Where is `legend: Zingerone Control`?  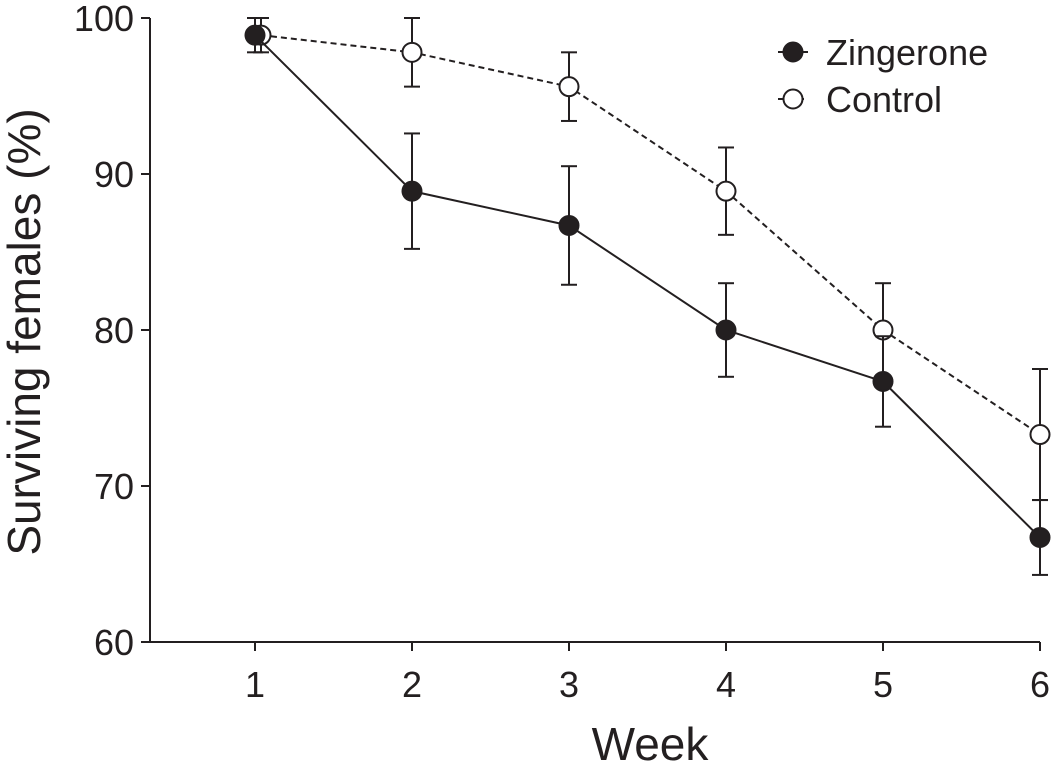
legend: Zingerone Control is located at coordinates (883, 76).